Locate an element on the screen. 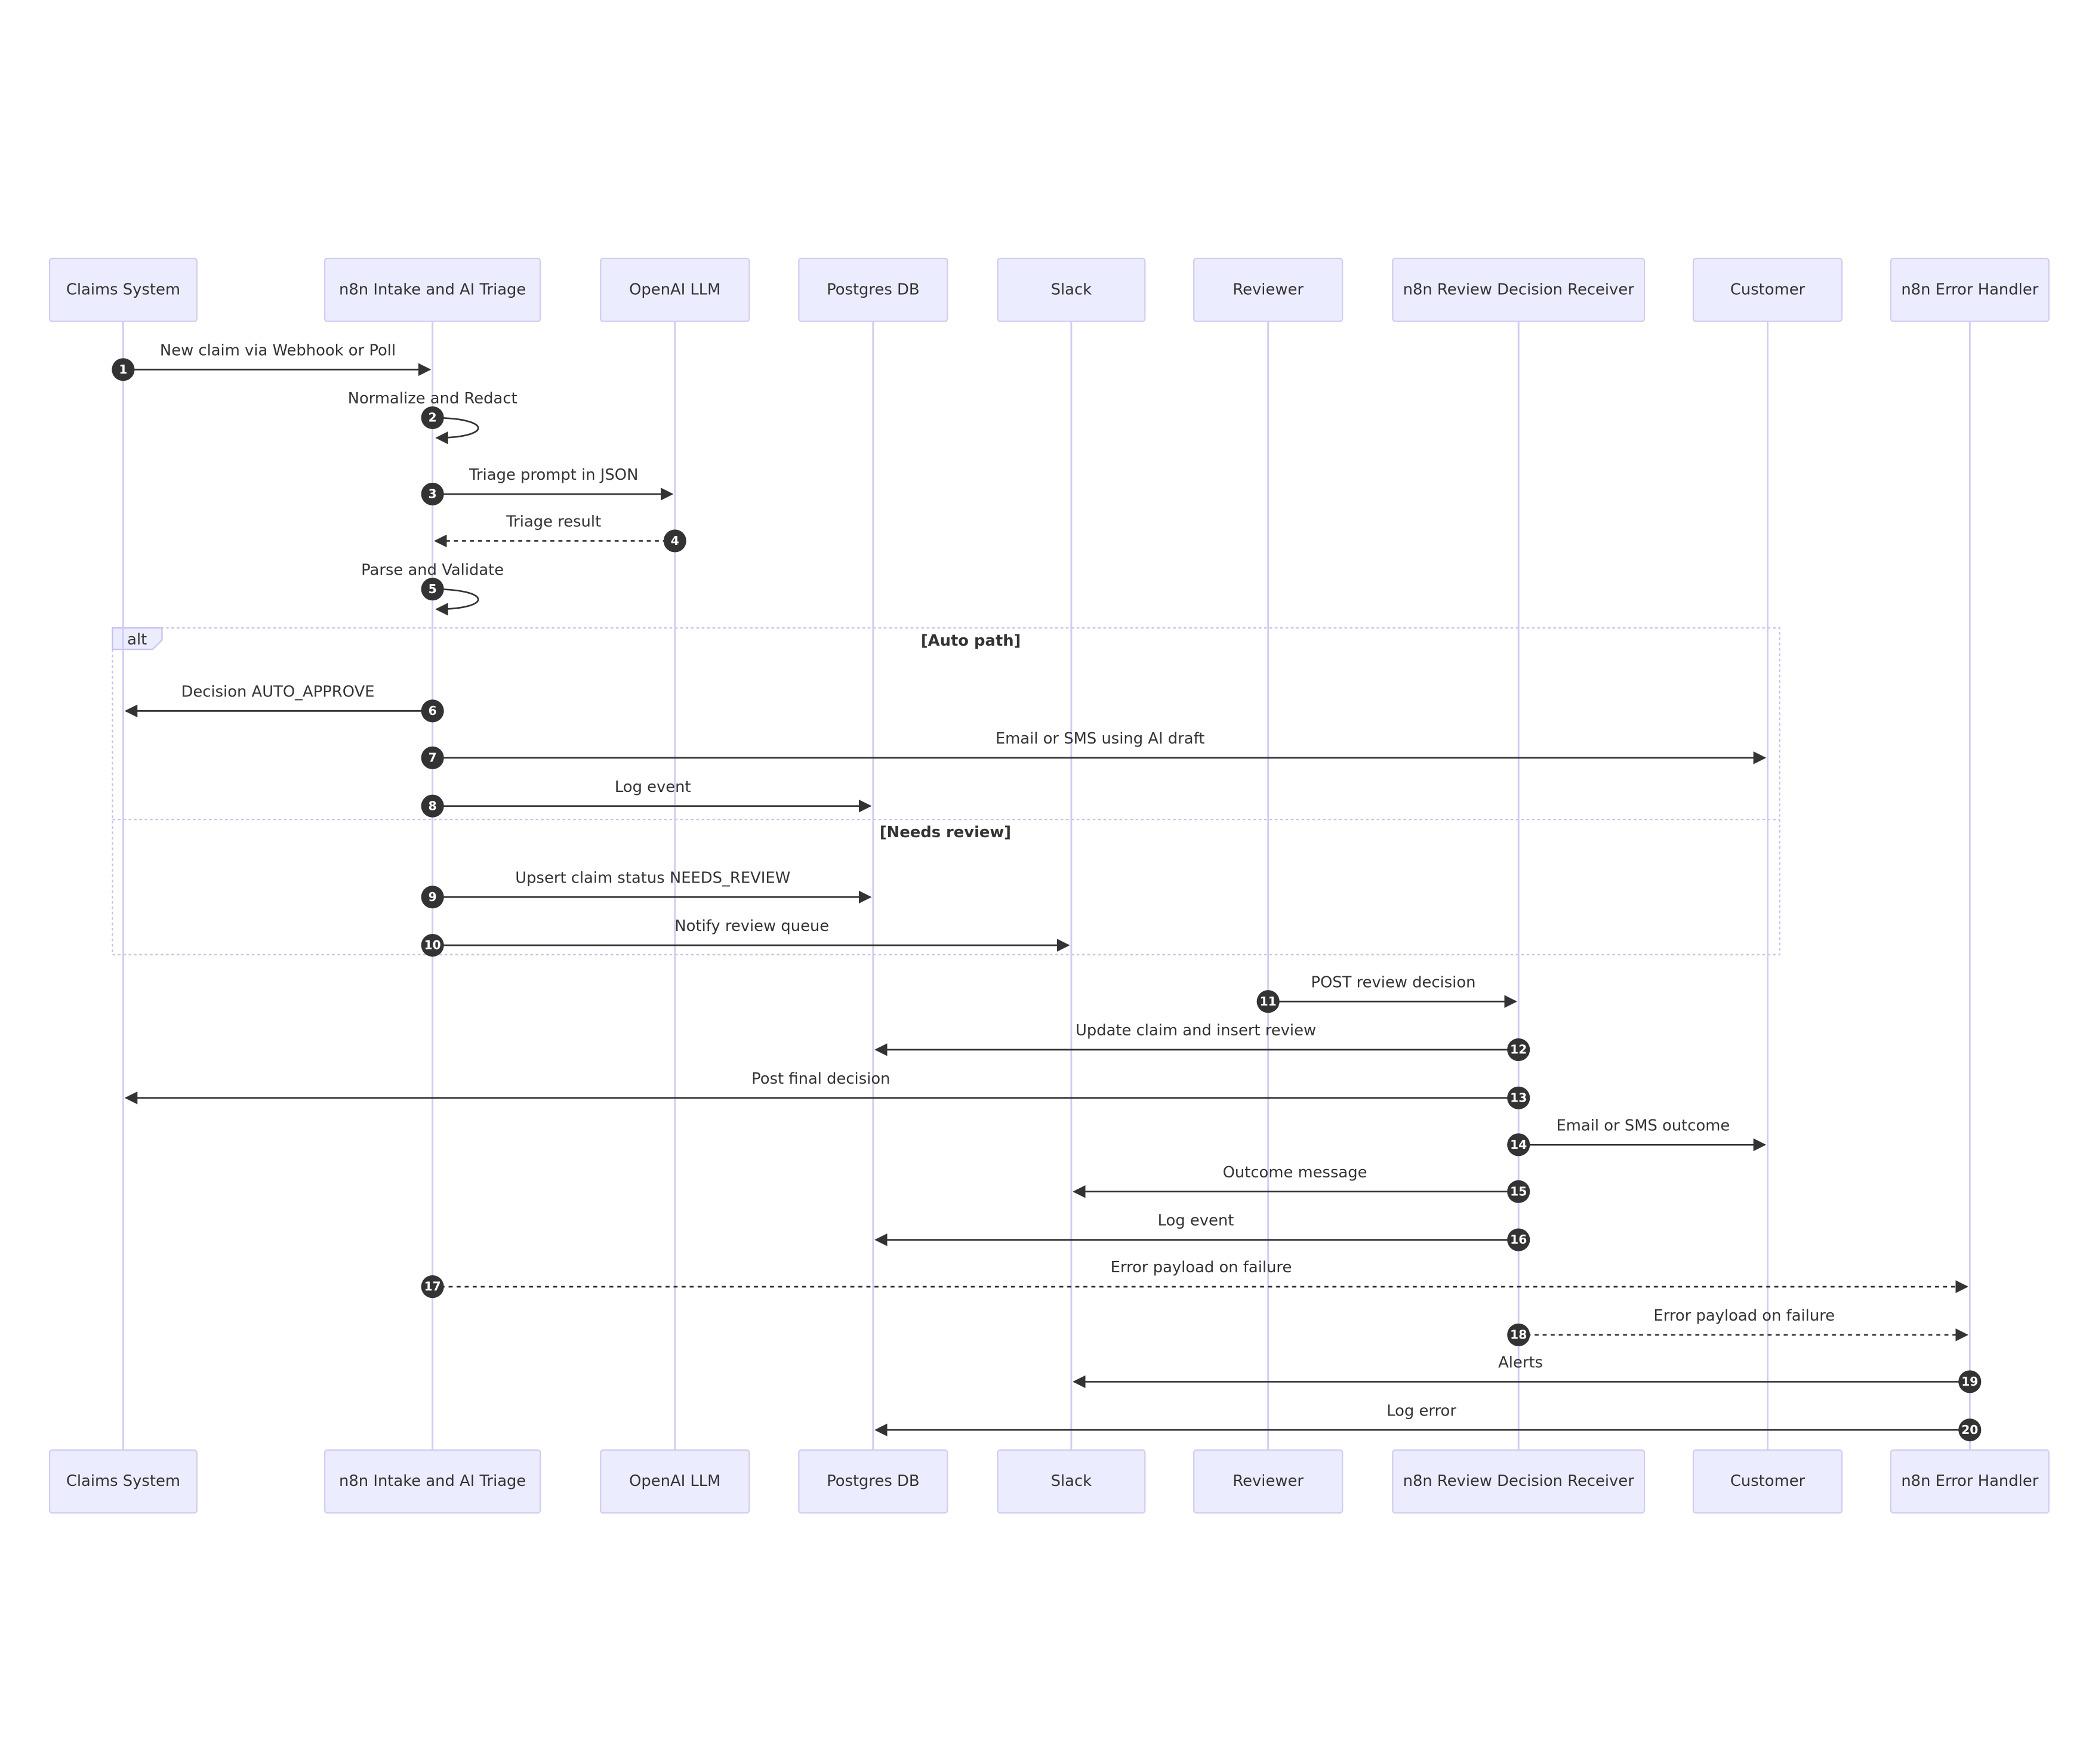 This screenshot has width=2089, height=1764. message-label: Email or SMS using AI draft is located at coordinates (1100, 739).